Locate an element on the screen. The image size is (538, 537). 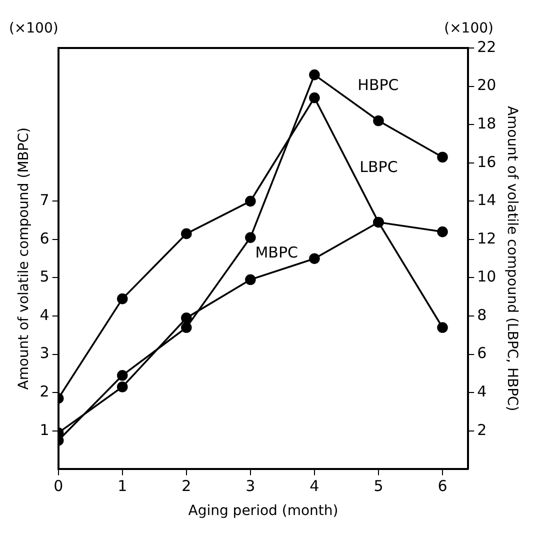
y-tick-label: 5 is located at coordinates (45, 277).